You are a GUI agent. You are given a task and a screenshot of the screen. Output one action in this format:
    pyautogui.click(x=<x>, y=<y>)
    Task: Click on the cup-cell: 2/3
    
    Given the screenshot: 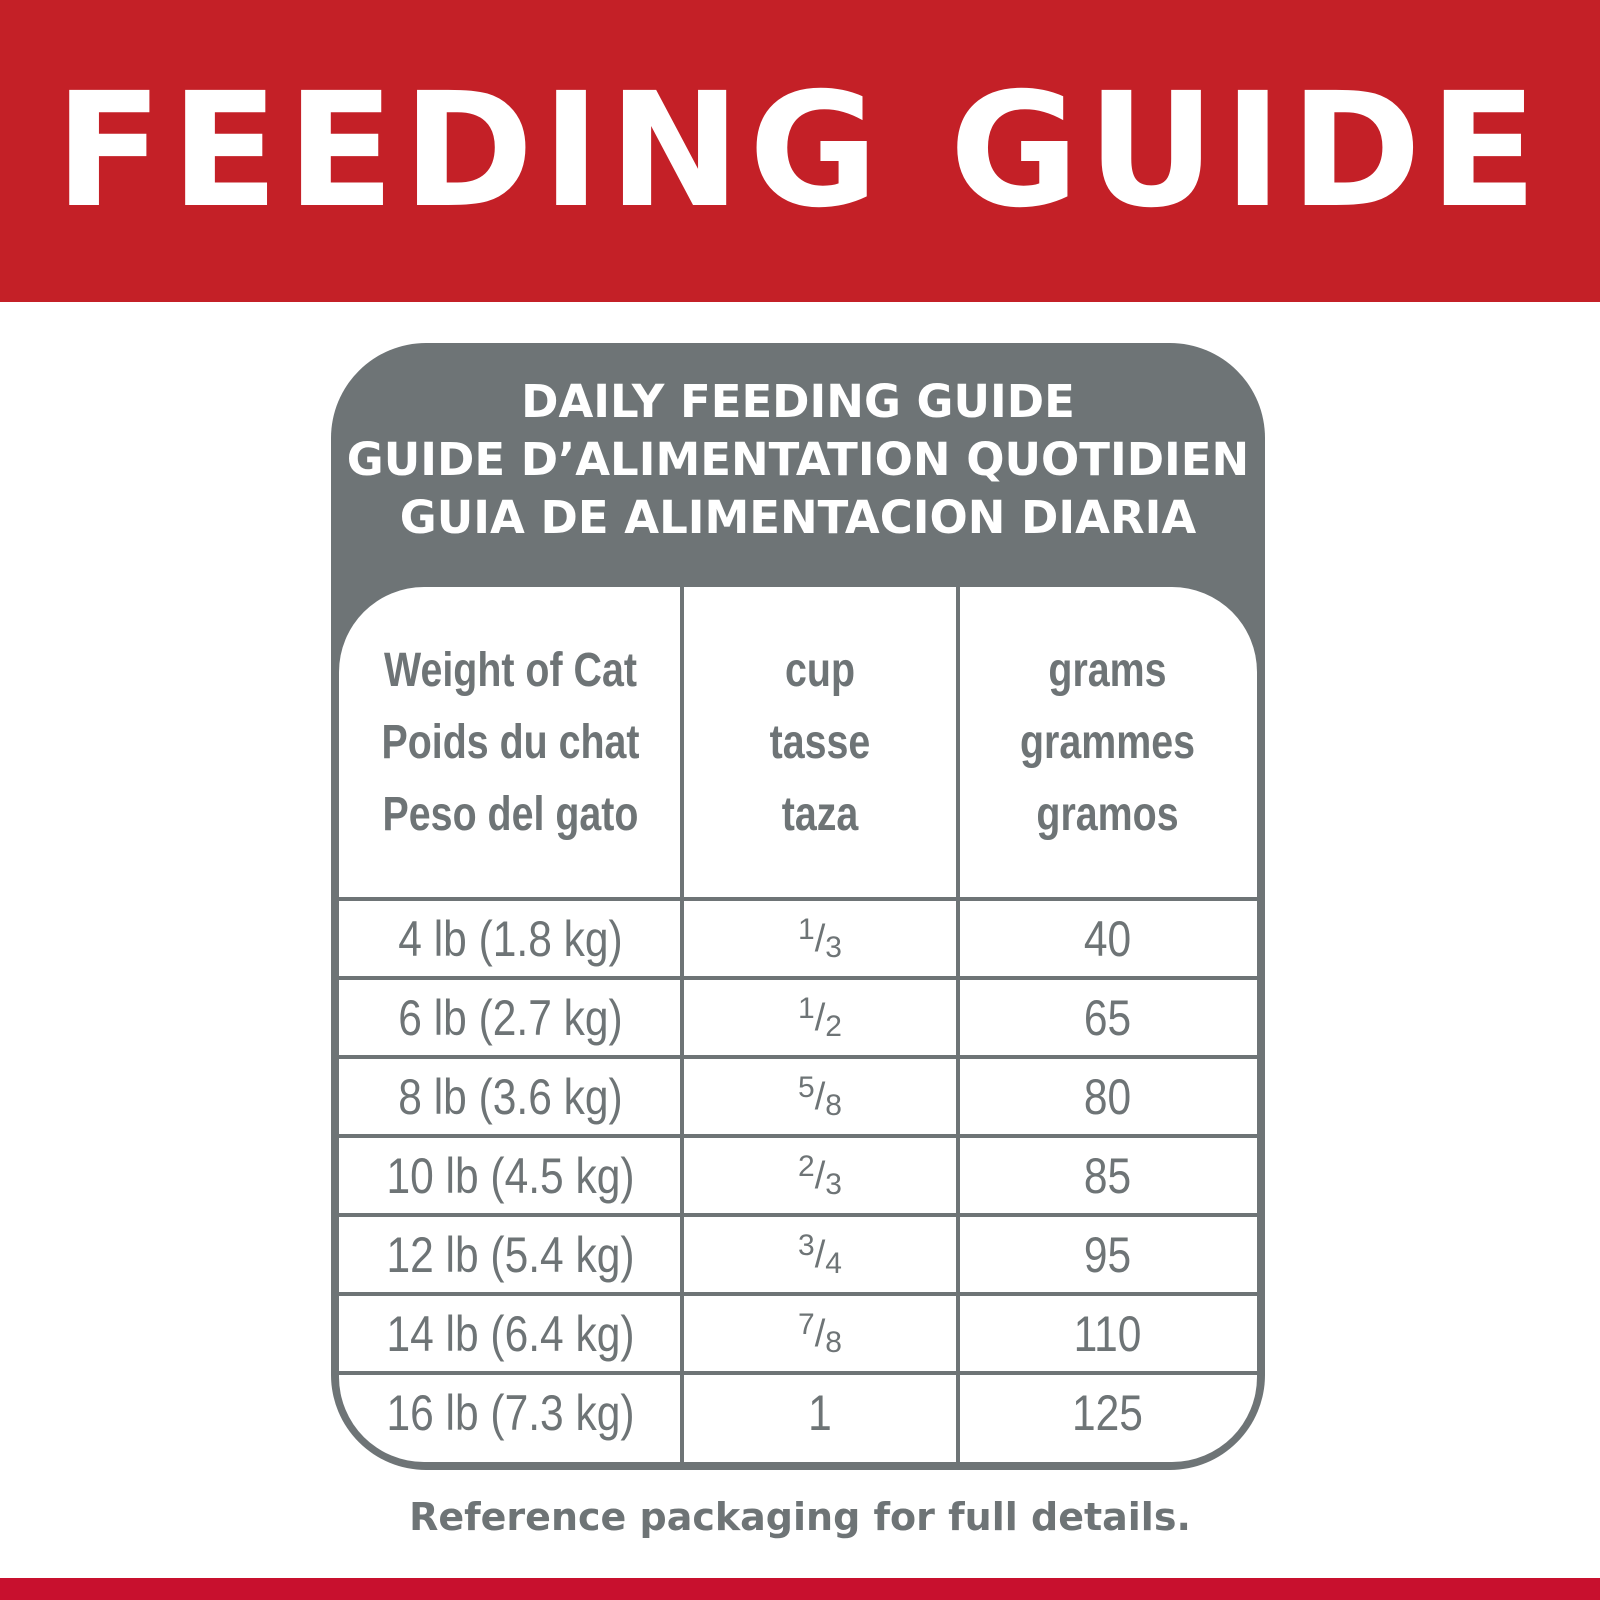 What is the action you would take?
    pyautogui.click(x=820, y=1175)
    